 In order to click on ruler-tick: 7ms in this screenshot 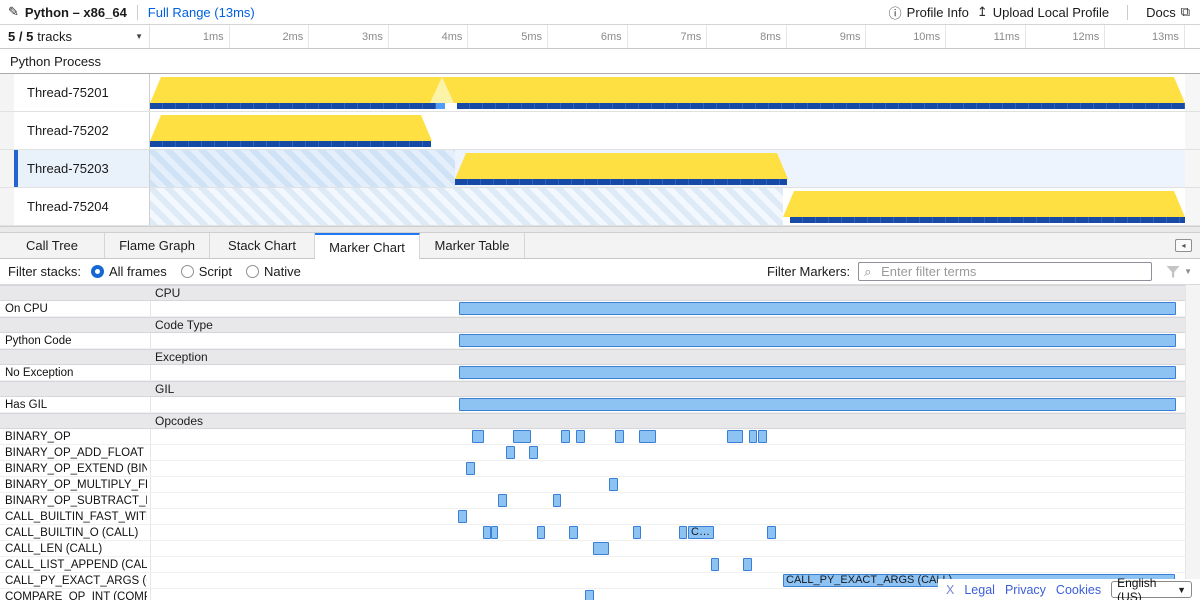, I will do `click(668, 36)`.